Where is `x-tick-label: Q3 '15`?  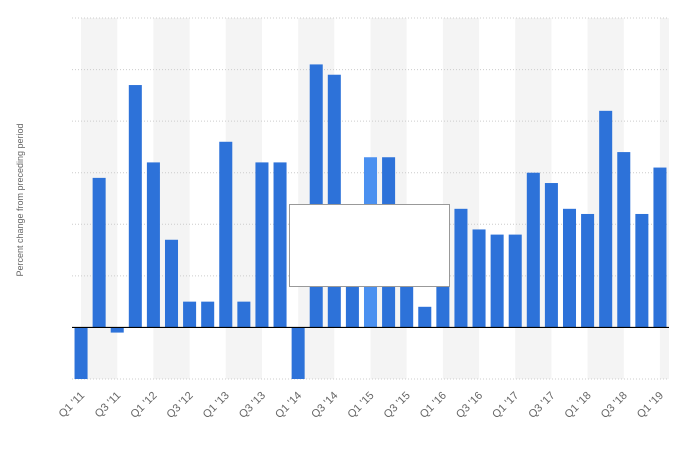 x-tick-label: Q3 '15 is located at coordinates (397, 405).